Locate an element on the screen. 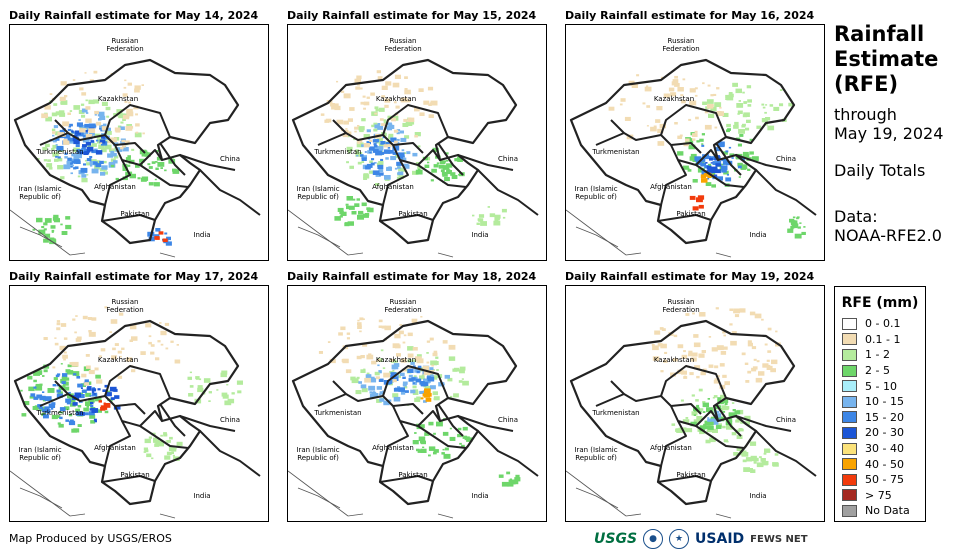  legend-label: 40 - 50 is located at coordinates (884, 464).